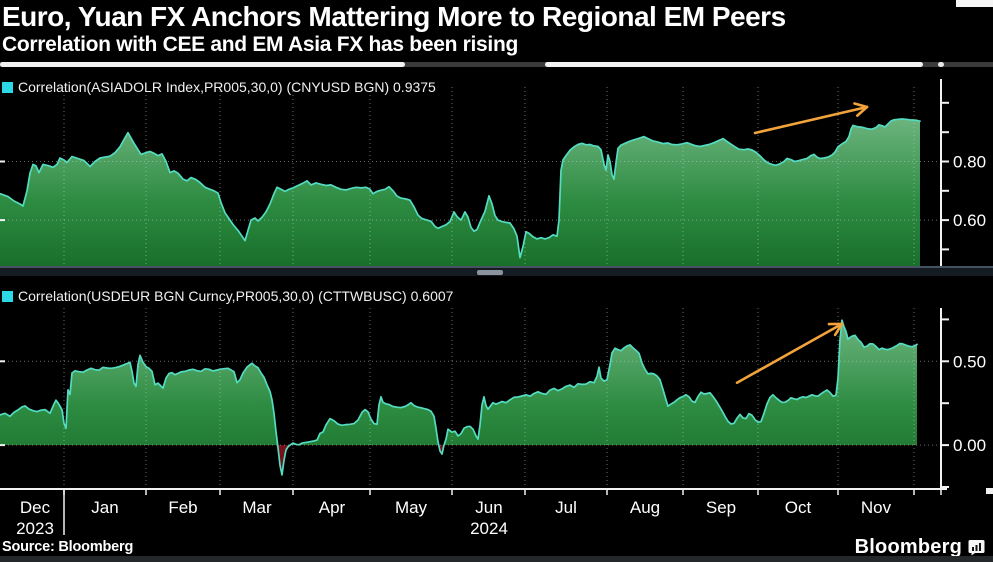  I want to click on panel-divider, so click(496, 271).